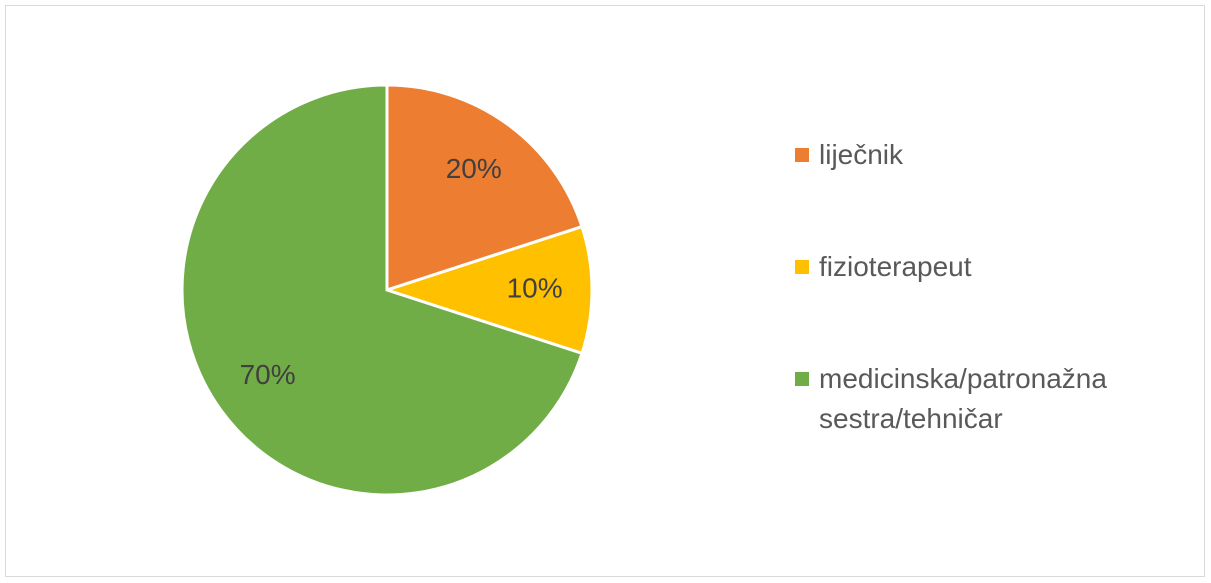 This screenshot has width=1211, height=583. I want to click on legend-item: medicinska/patronažna sestra/tehničar, so click(975, 399).